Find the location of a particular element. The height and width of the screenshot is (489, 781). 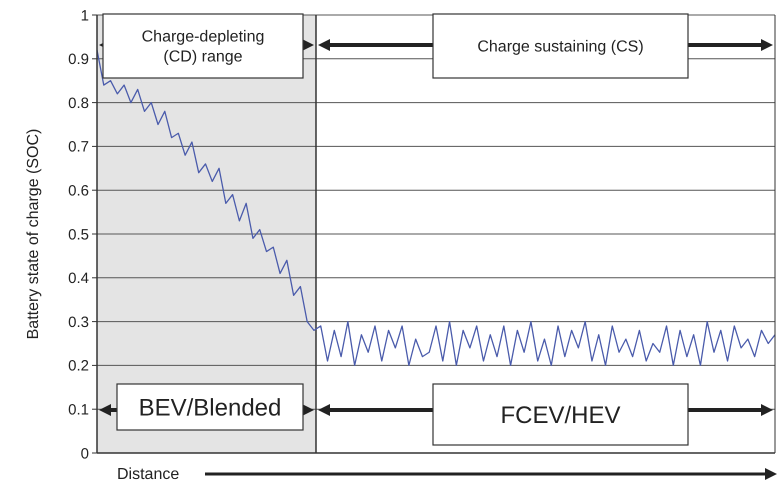

y-tick-label: 1 is located at coordinates (84, 15).